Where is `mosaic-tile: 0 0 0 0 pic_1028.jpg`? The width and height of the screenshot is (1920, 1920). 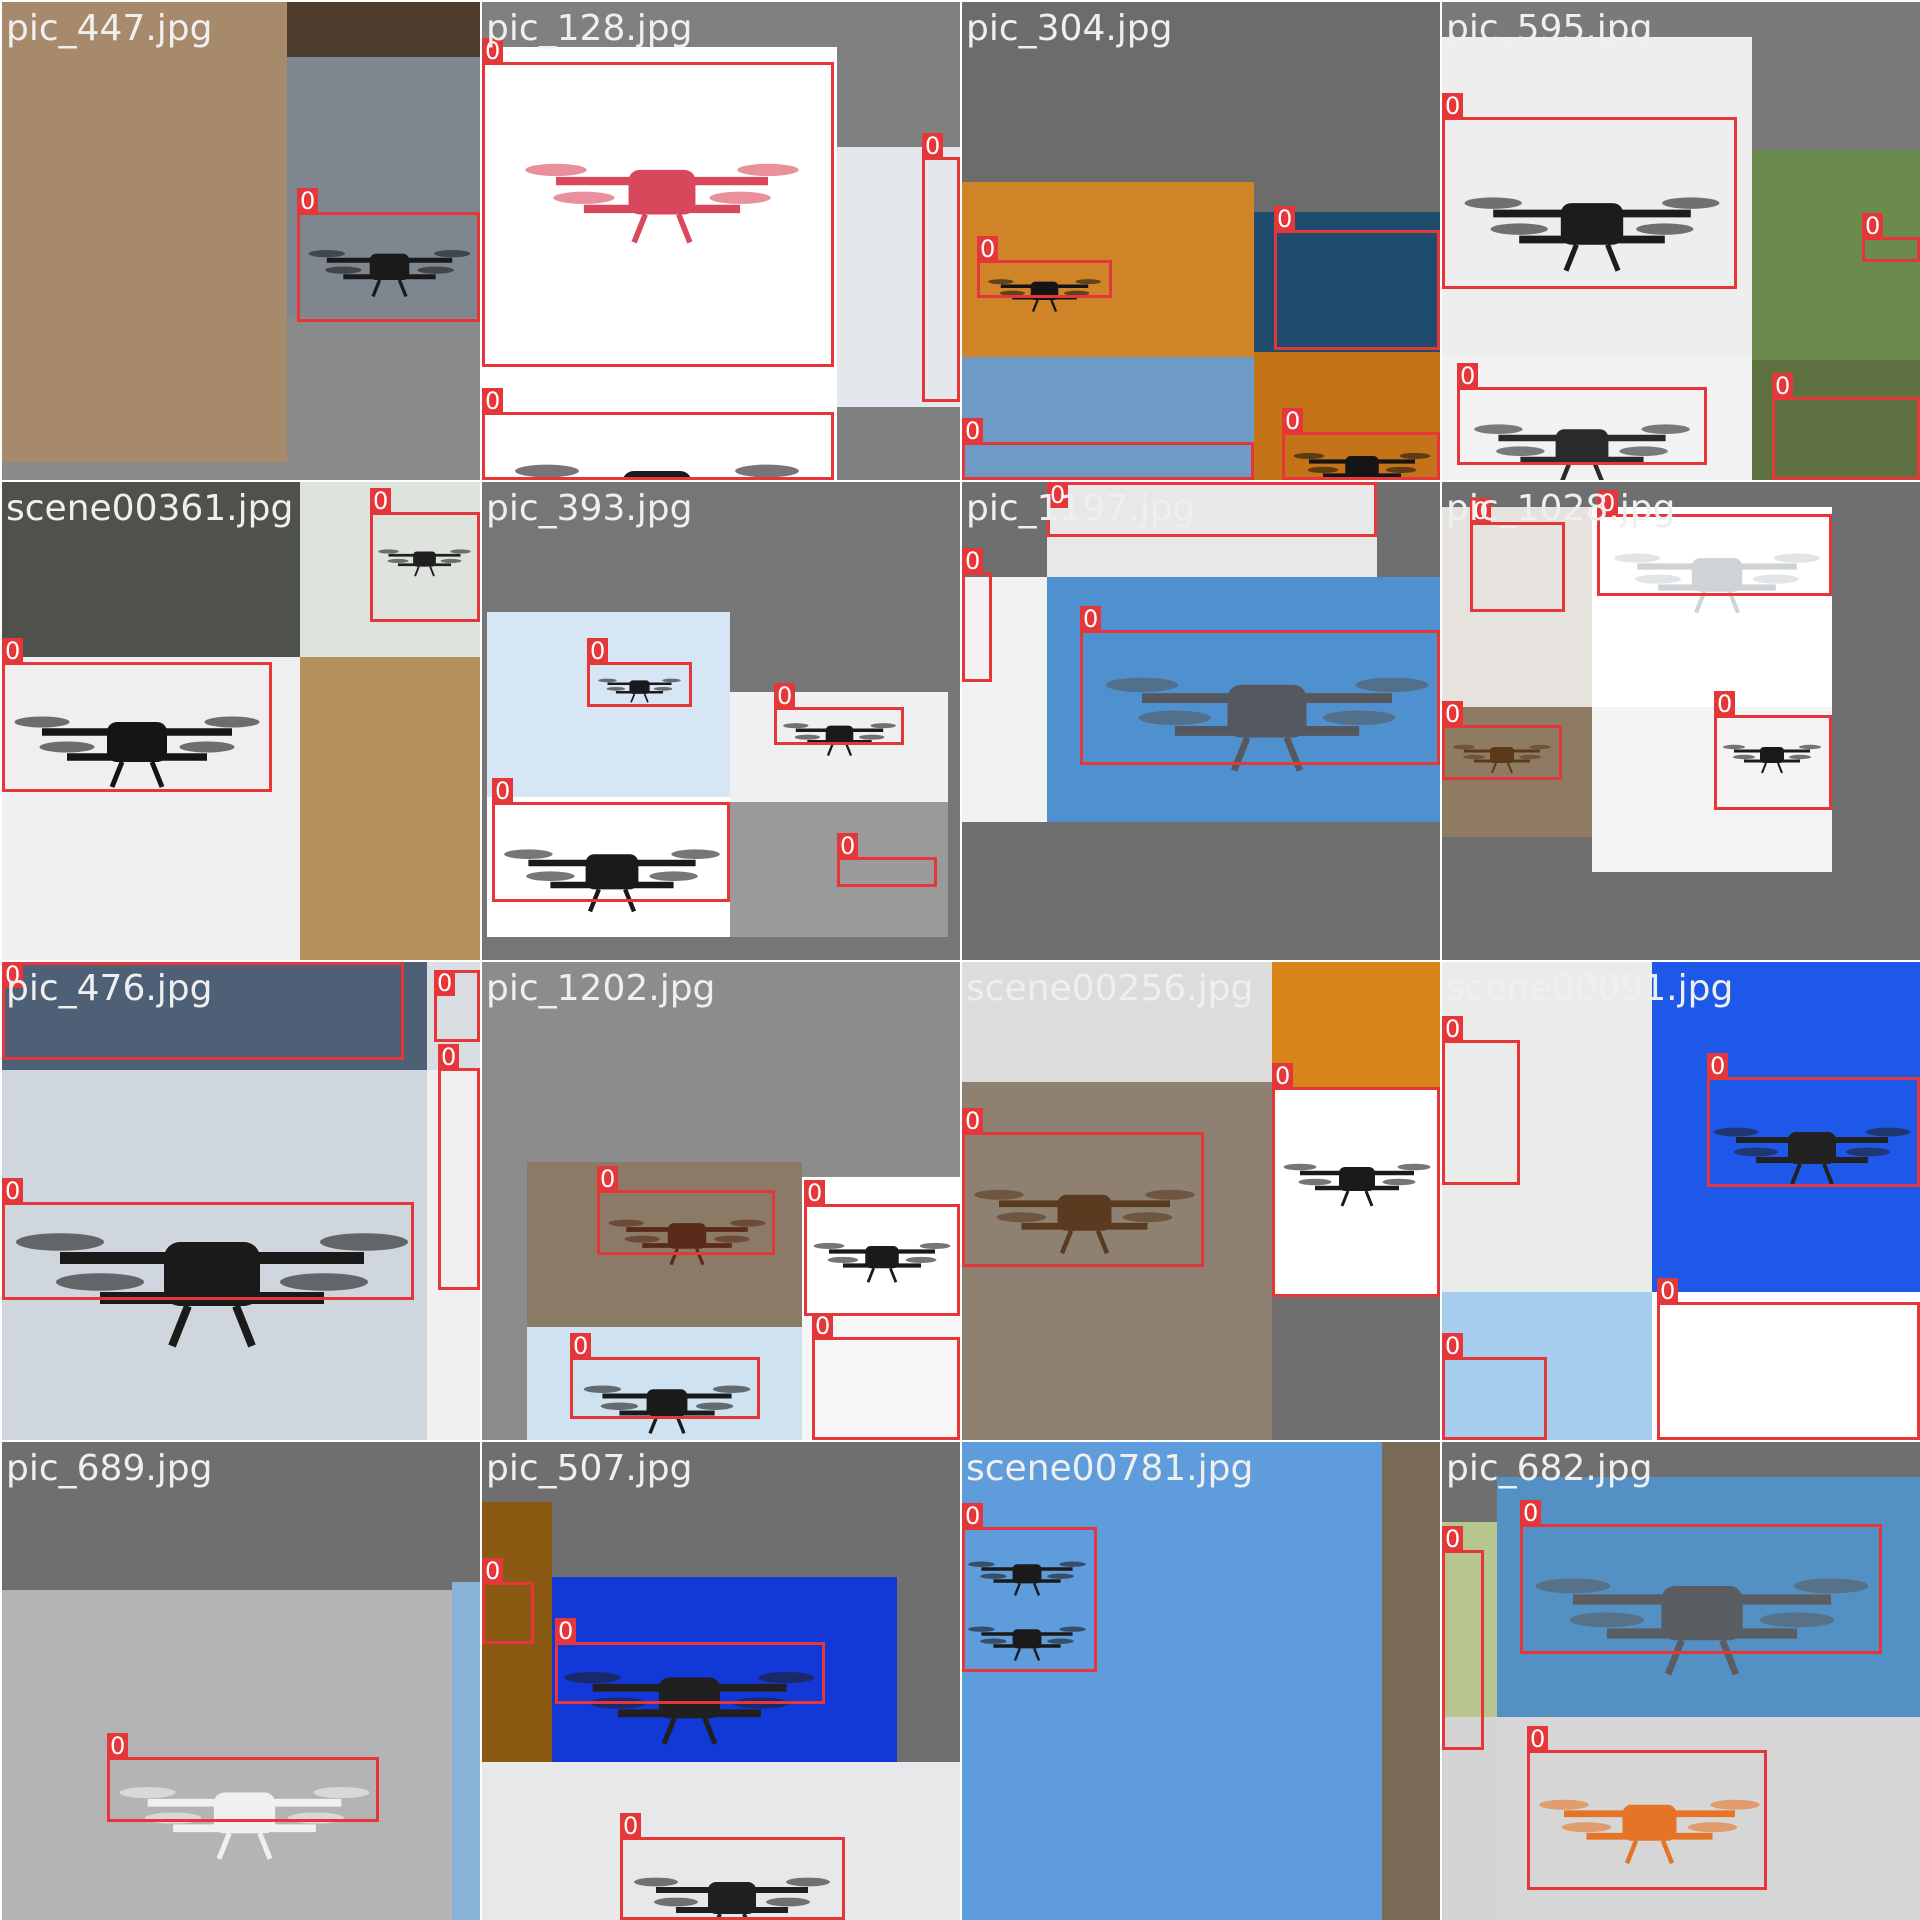 mosaic-tile: 0 0 0 0 pic_1028.jpg is located at coordinates (1681, 721).